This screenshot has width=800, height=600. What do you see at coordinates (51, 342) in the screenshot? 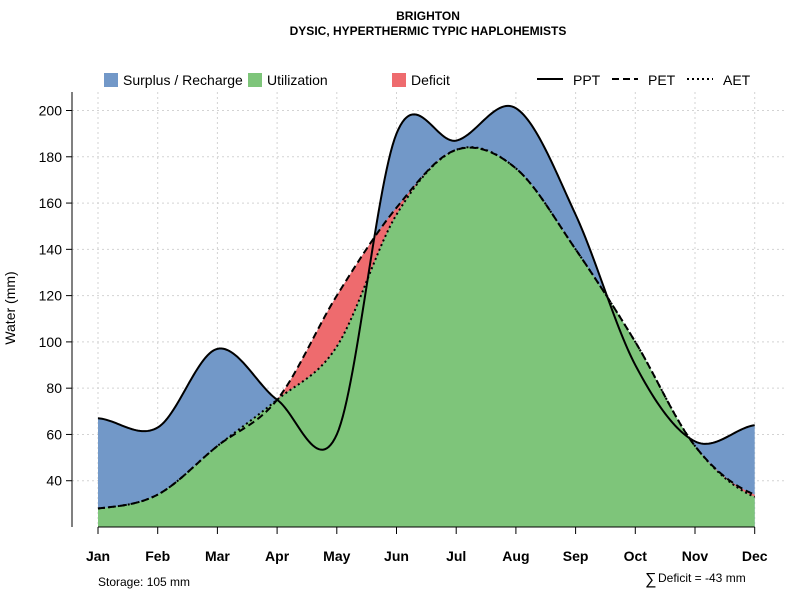
I see `y-tick-label: 100` at bounding box center [51, 342].